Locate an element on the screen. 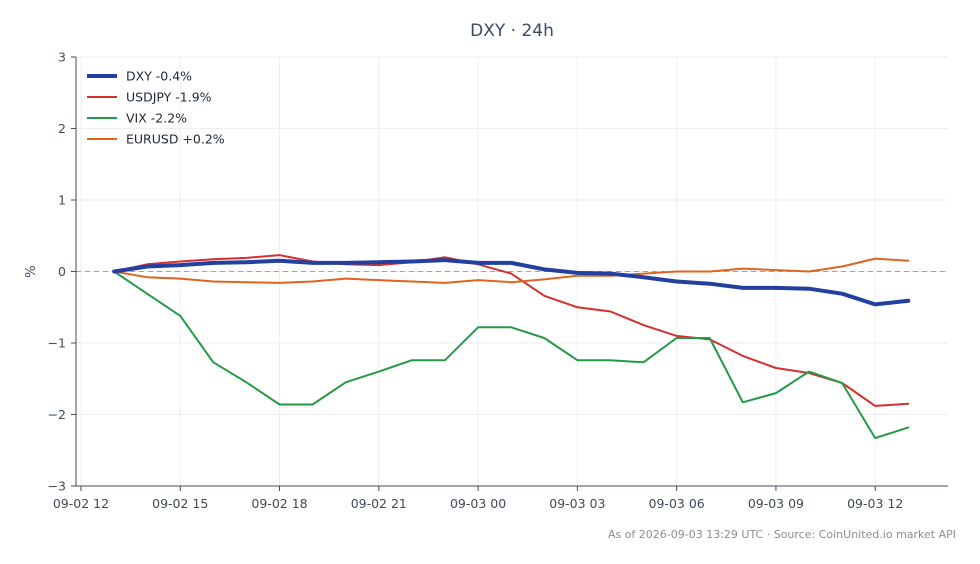  legend-entry-label: VIX -2.2% is located at coordinates (156, 118).